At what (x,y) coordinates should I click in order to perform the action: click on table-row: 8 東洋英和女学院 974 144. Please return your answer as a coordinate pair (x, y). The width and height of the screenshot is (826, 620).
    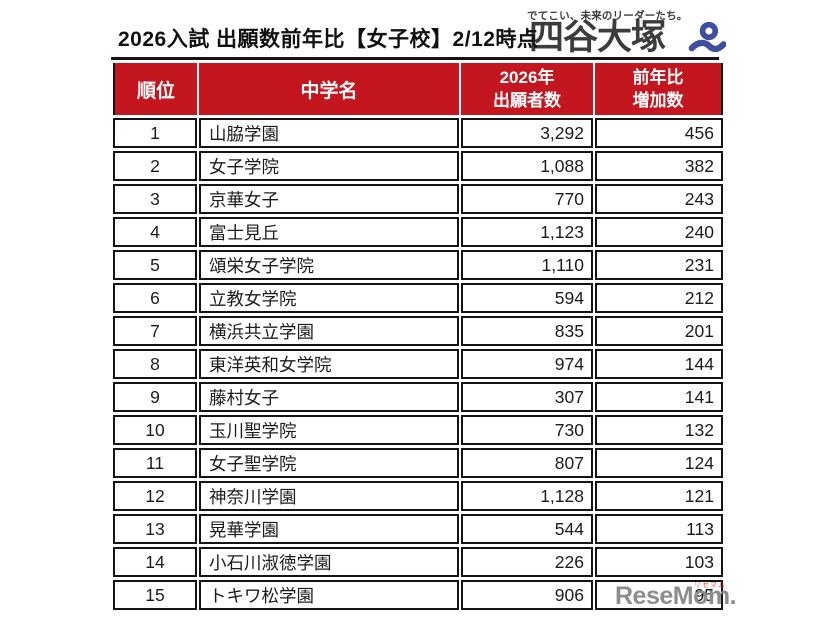
    Looking at the image, I should click on (418, 364).